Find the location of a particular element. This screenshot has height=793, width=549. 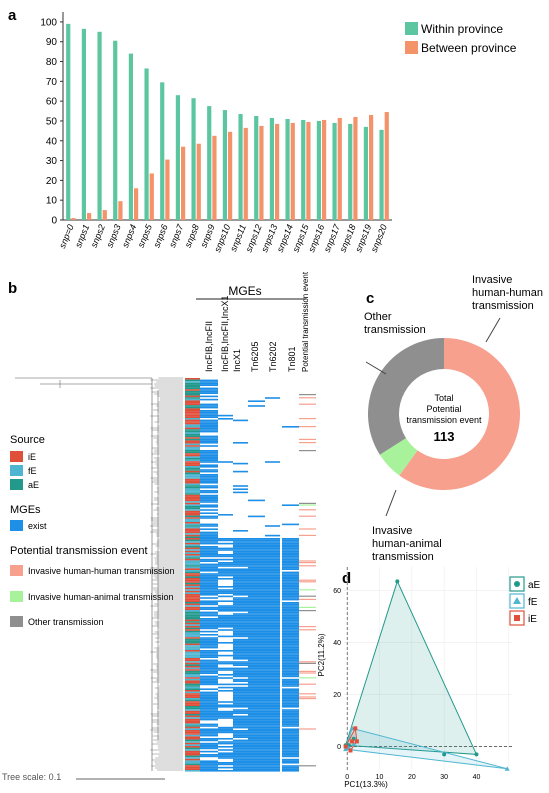

bar-within-snps6 is located at coordinates (162, 151).